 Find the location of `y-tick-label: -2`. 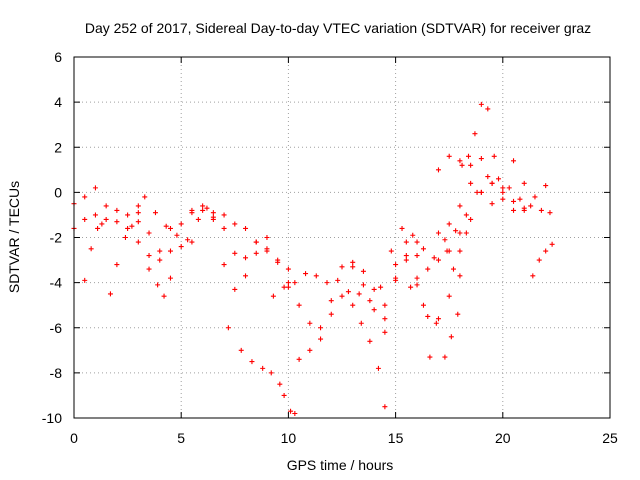

y-tick-label: -2 is located at coordinates (56, 238).